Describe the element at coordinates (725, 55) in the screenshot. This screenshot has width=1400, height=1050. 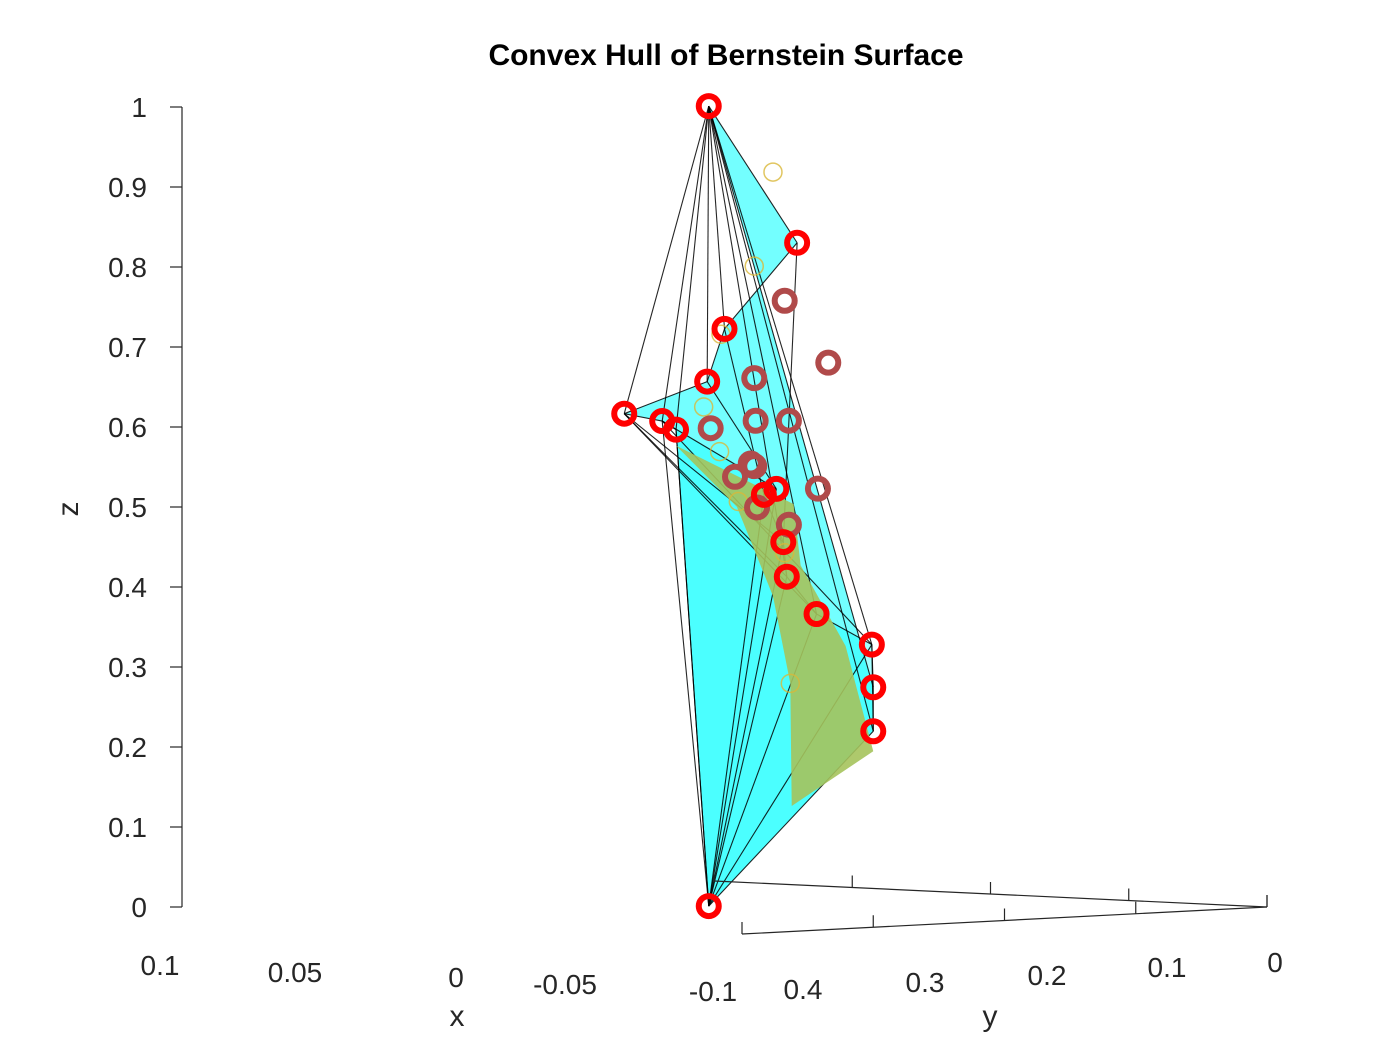
I see `chart-title: Convex Hull of Bernstein Surface` at that location.